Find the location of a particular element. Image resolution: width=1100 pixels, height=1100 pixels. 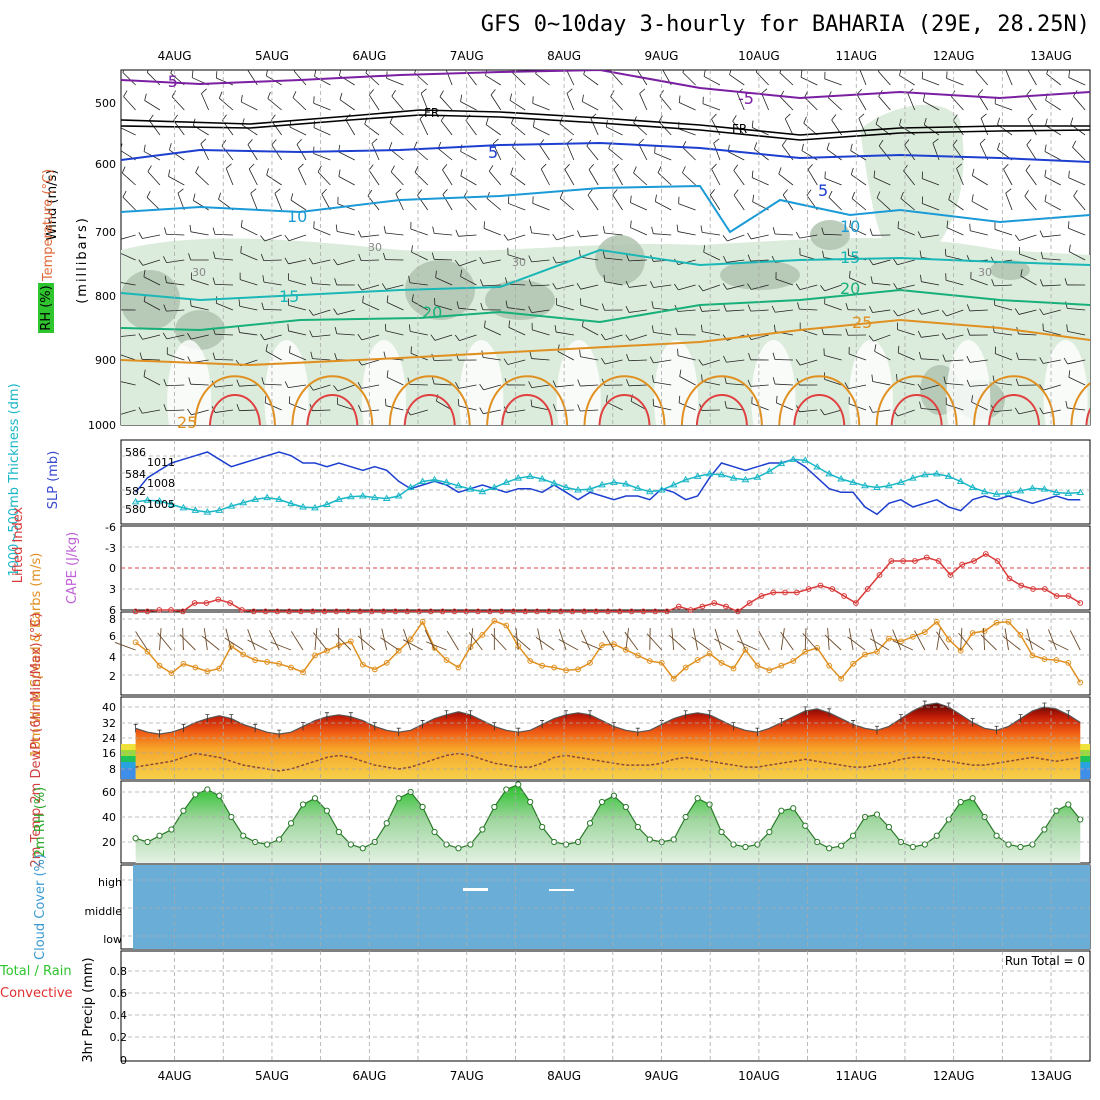

contour-label-freezing: FR is located at coordinates (431, 113).